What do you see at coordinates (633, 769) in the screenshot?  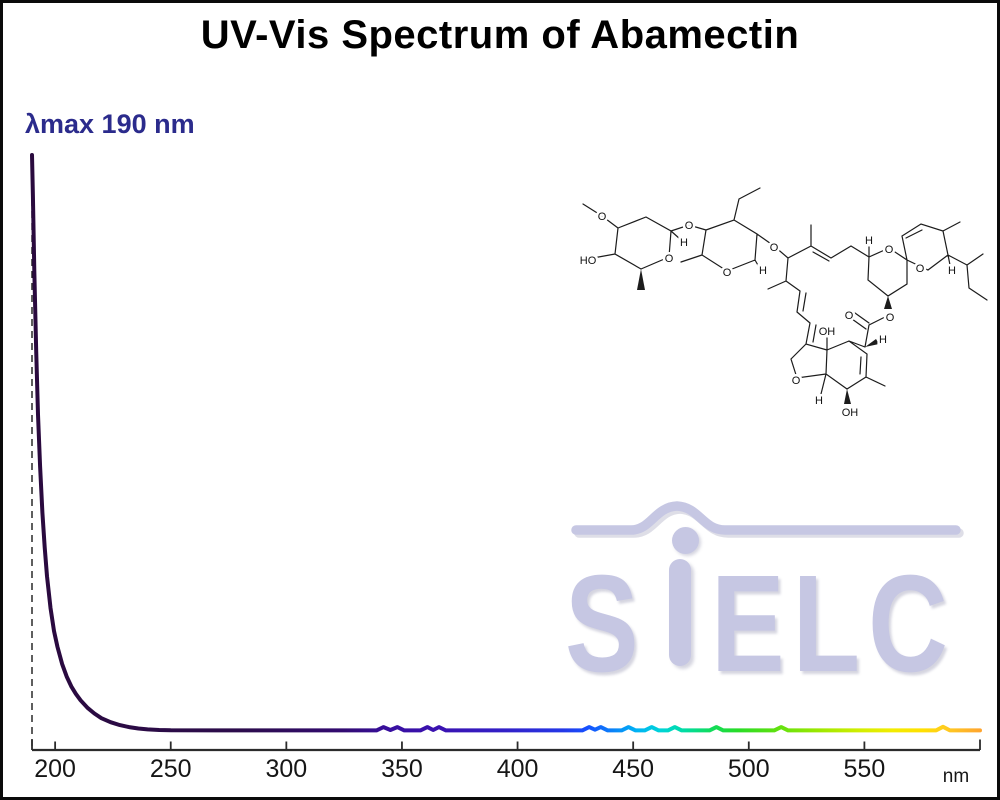 I see `x-axis-tick-label: 450` at bounding box center [633, 769].